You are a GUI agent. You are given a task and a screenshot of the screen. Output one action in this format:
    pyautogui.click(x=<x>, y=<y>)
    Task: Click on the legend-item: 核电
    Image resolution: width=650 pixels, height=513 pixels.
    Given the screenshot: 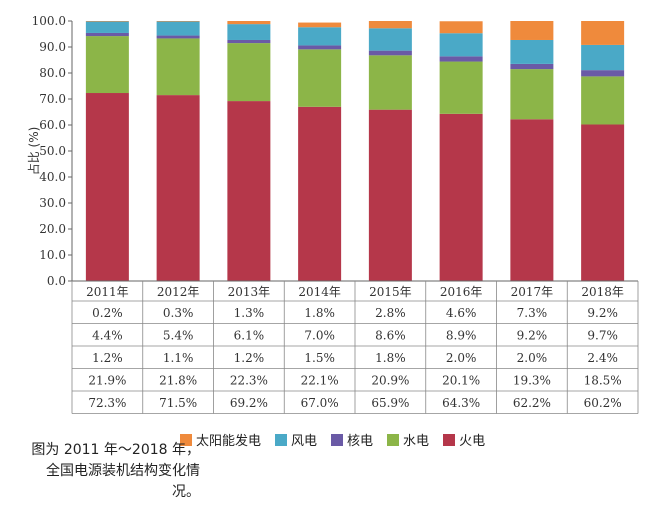 What is the action you would take?
    pyautogui.click(x=352, y=439)
    